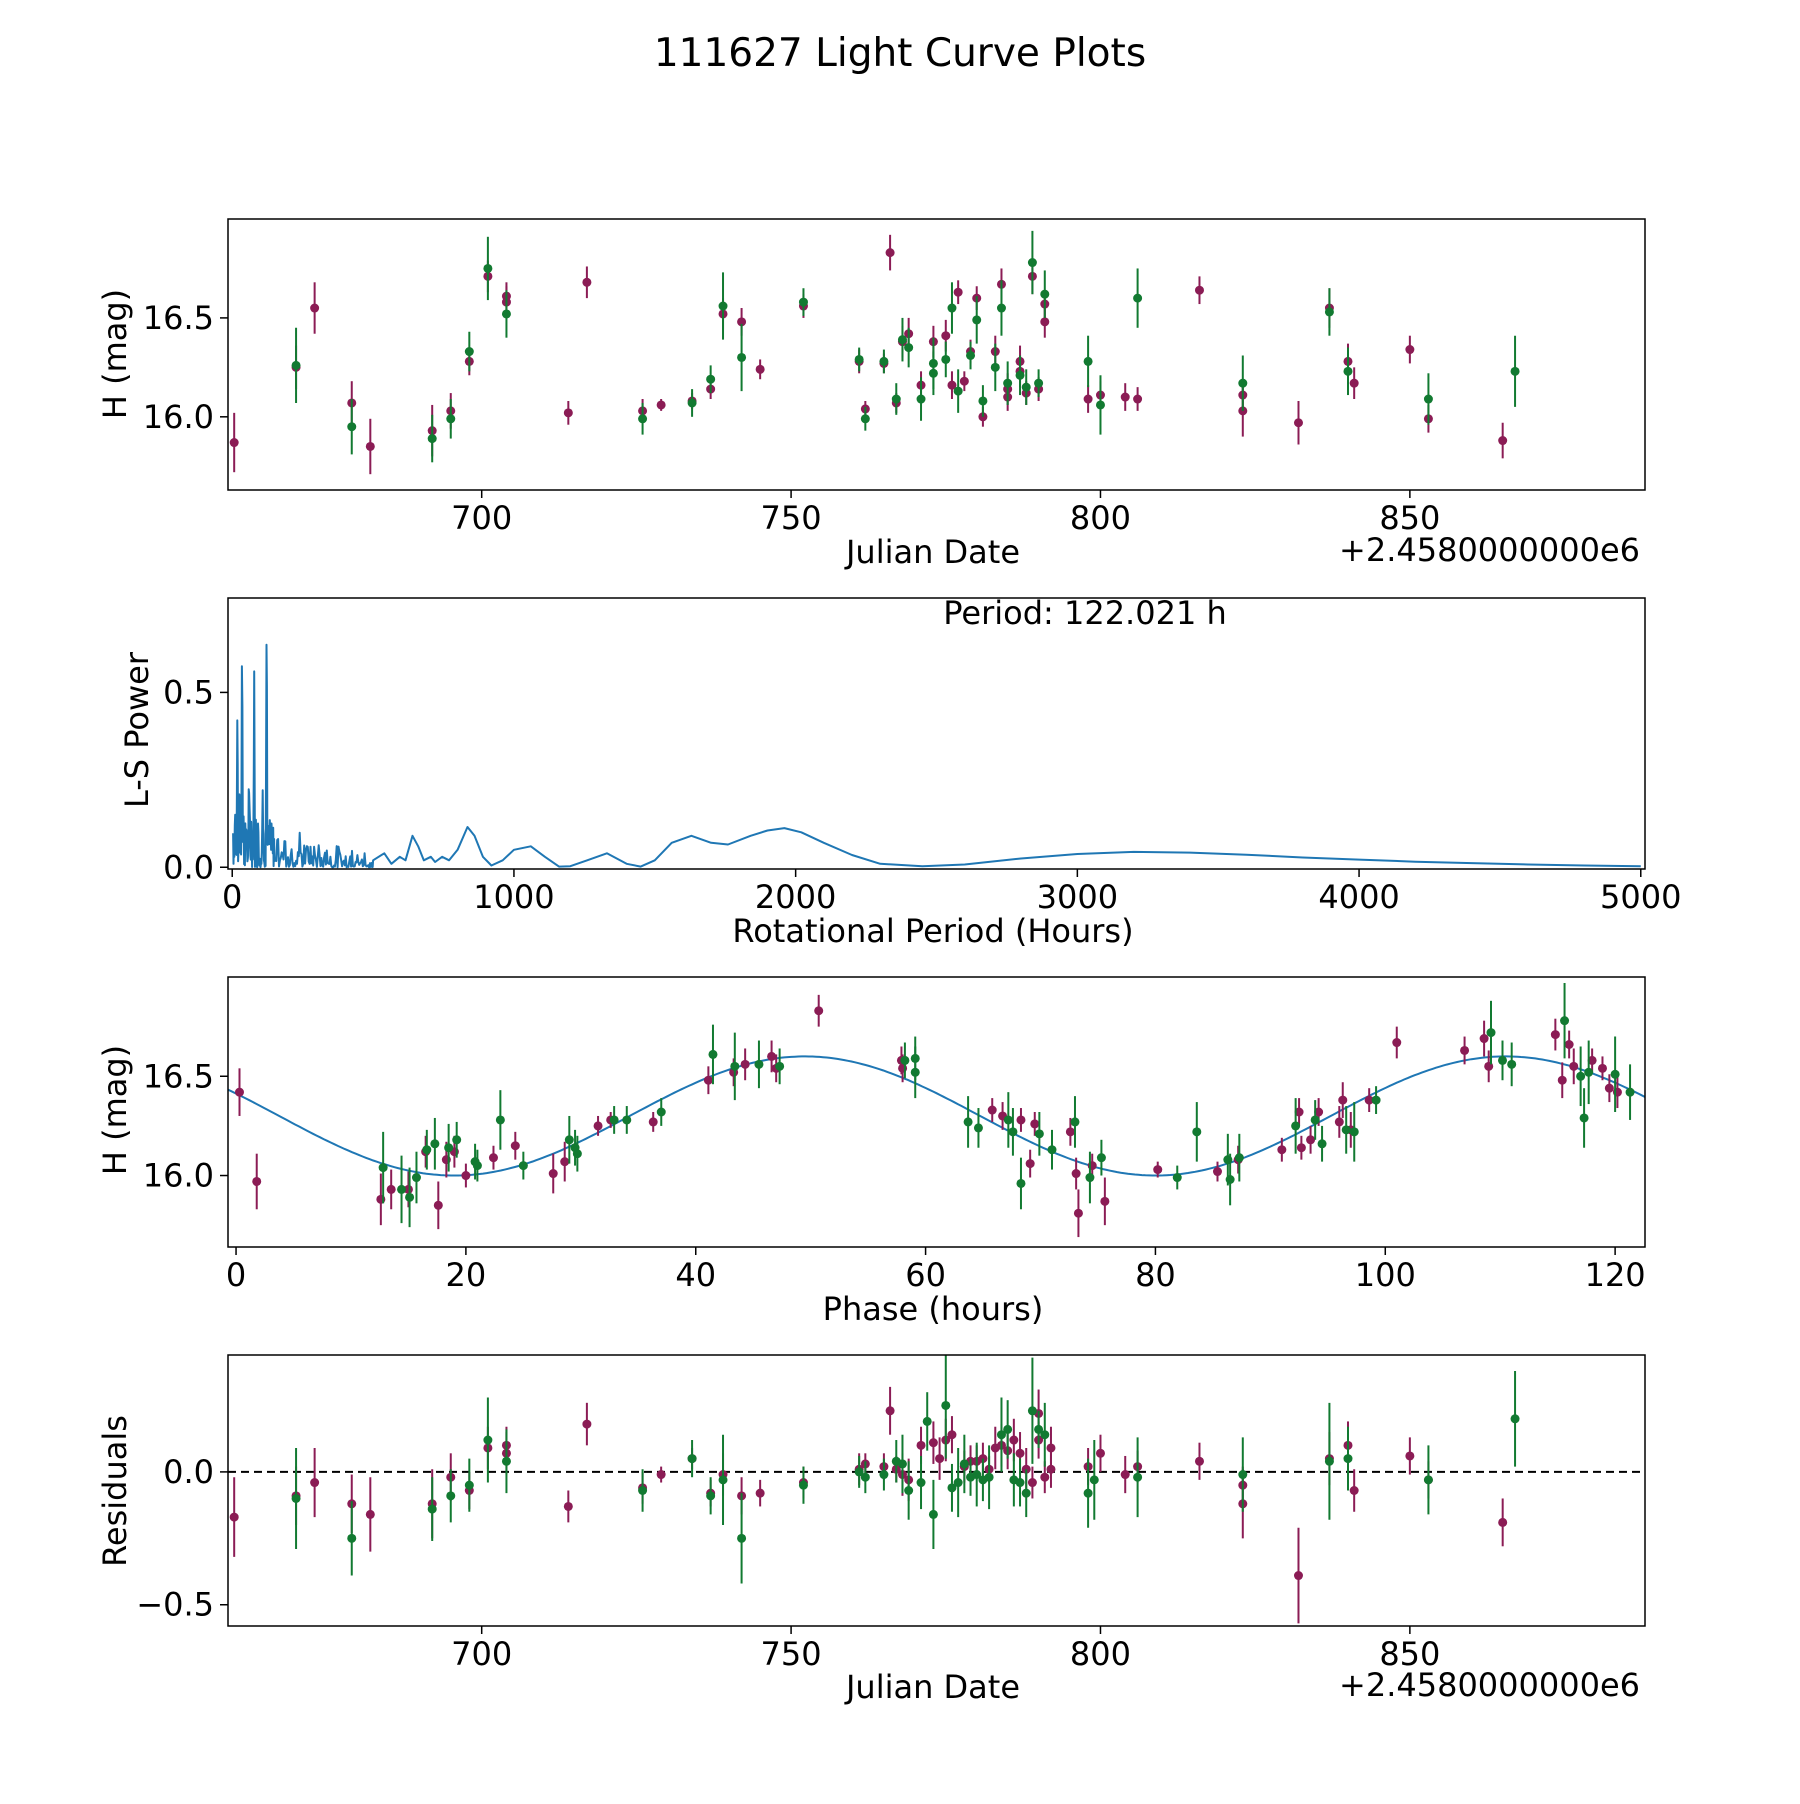 Image resolution: width=1800 pixels, height=1804 pixels. Describe the element at coordinates (178, 318) in the screenshot. I see `lightcurve-ytick-label-1: 16.5` at that location.